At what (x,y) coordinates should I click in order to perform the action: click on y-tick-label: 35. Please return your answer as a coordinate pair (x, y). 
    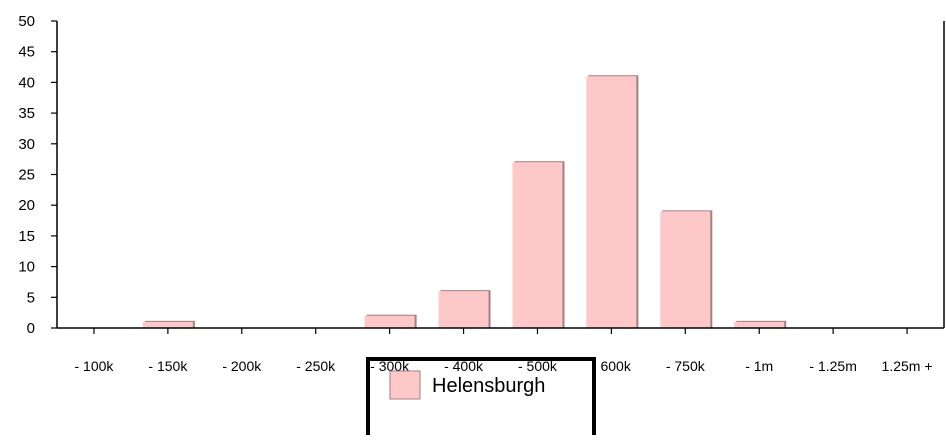
    Looking at the image, I should click on (26, 113).